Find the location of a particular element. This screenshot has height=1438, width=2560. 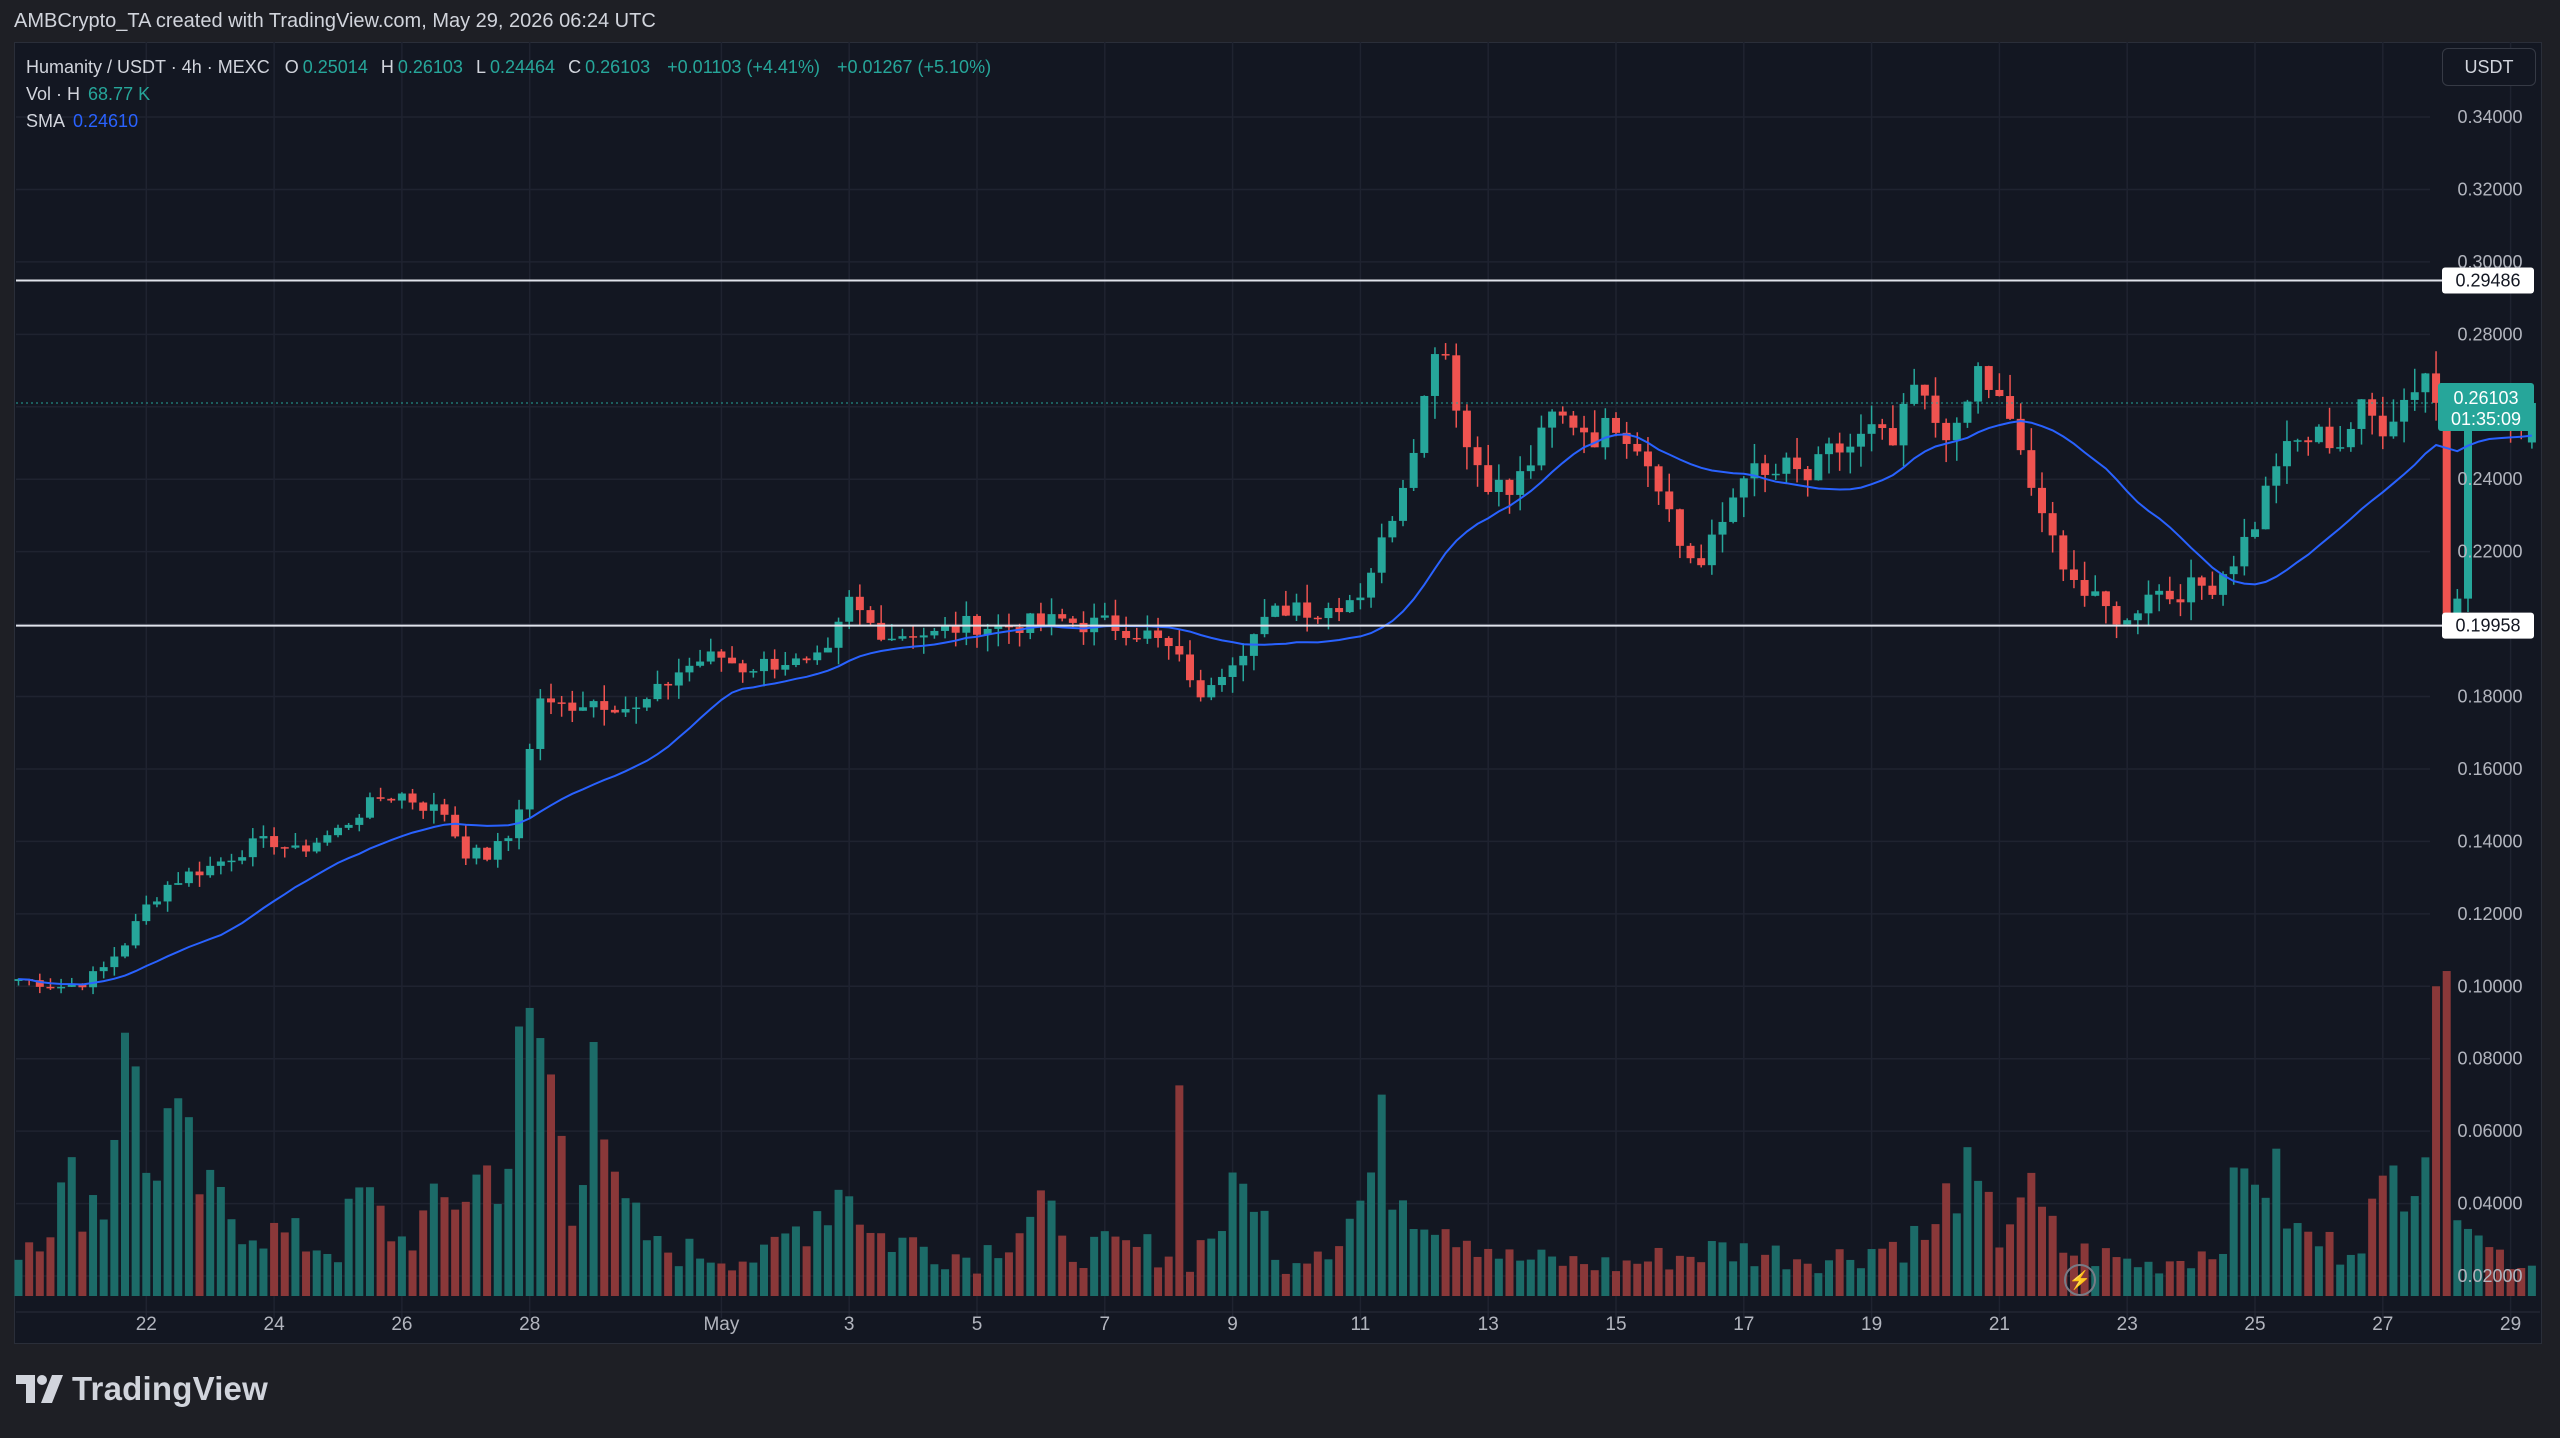

currency-button: USDT is located at coordinates (2489, 67).